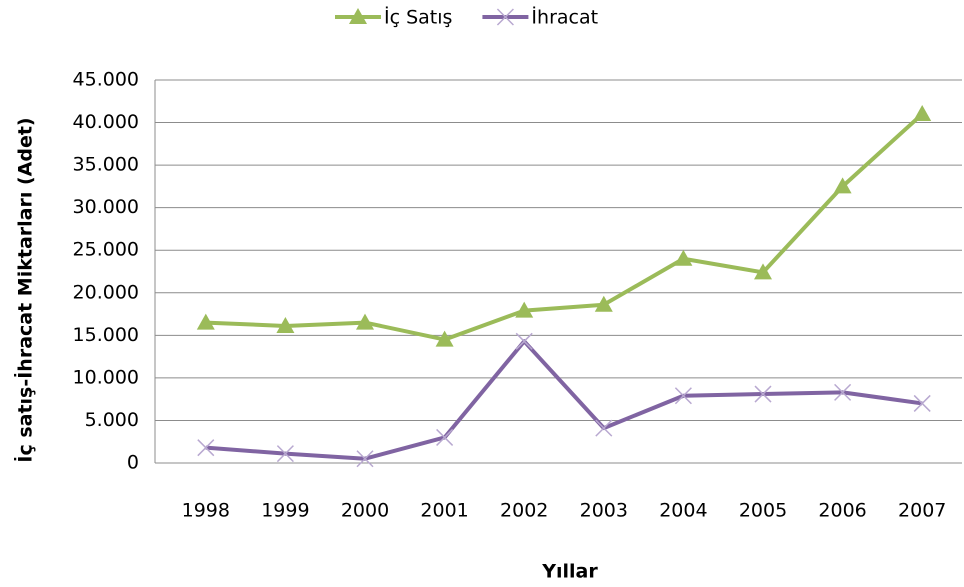  Describe the element at coordinates (106, 250) in the screenshot. I see `y-tick-label: 25.000` at that location.